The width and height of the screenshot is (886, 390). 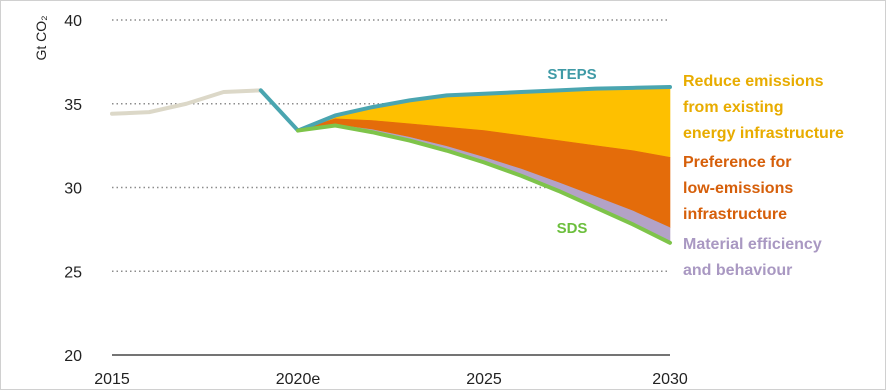 I want to click on legend-label: Preference for, so click(x=737, y=162).